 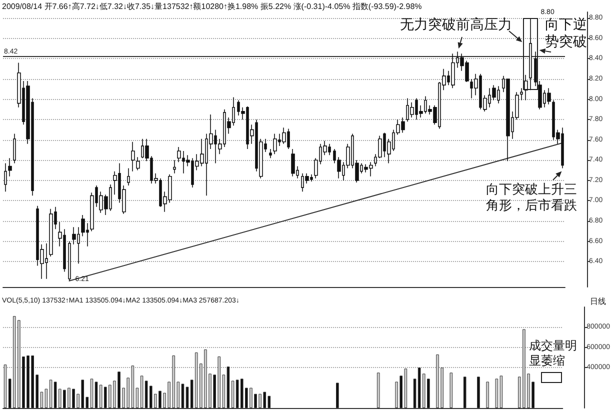 What do you see at coordinates (598, 301) in the screenshot?
I see `text: 日线` at bounding box center [598, 301].